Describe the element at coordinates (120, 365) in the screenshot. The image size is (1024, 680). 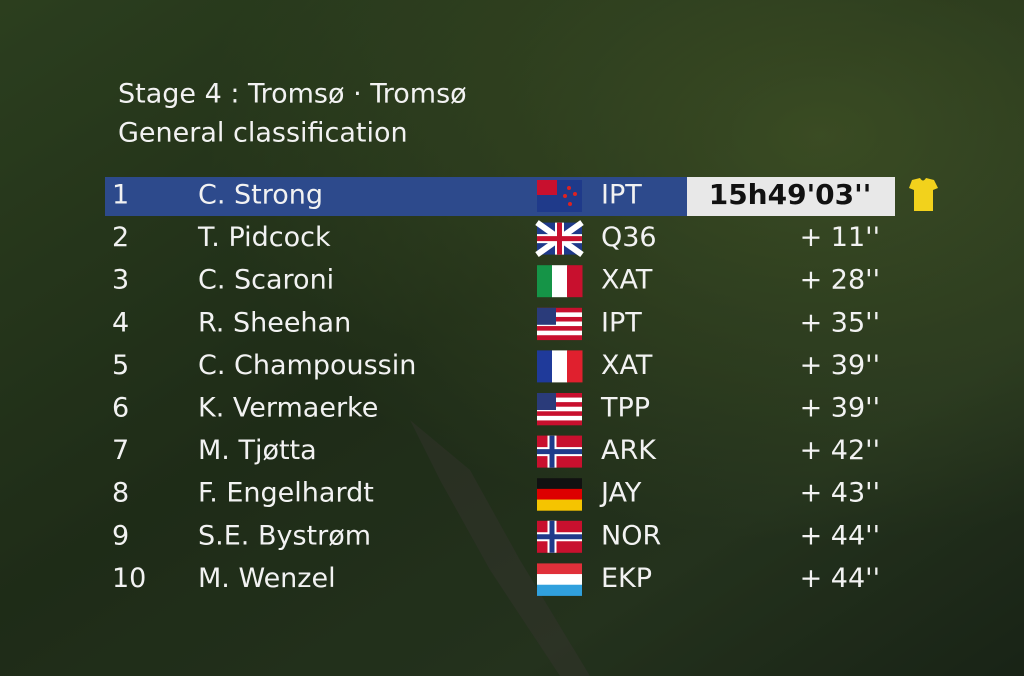
I see `rank: 5` at that location.